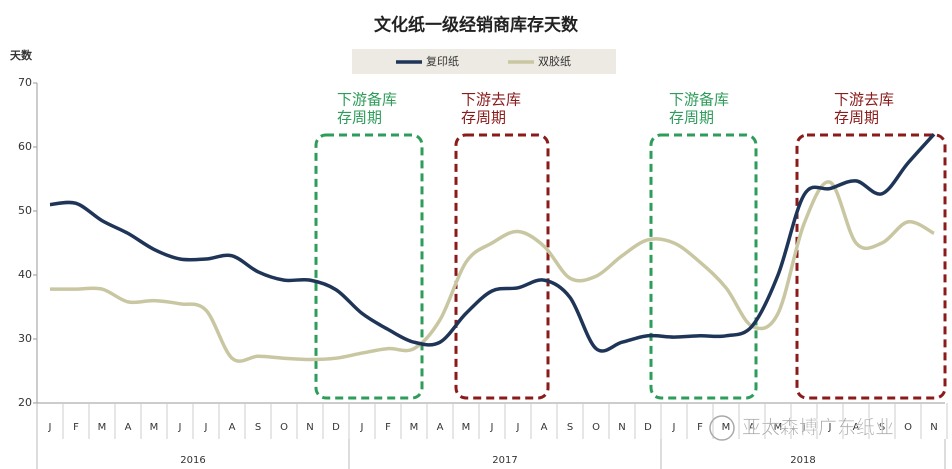 This screenshot has width=952, height=469. Describe the element at coordinates (484, 61) in the screenshot. I see `legend-box` at that location.